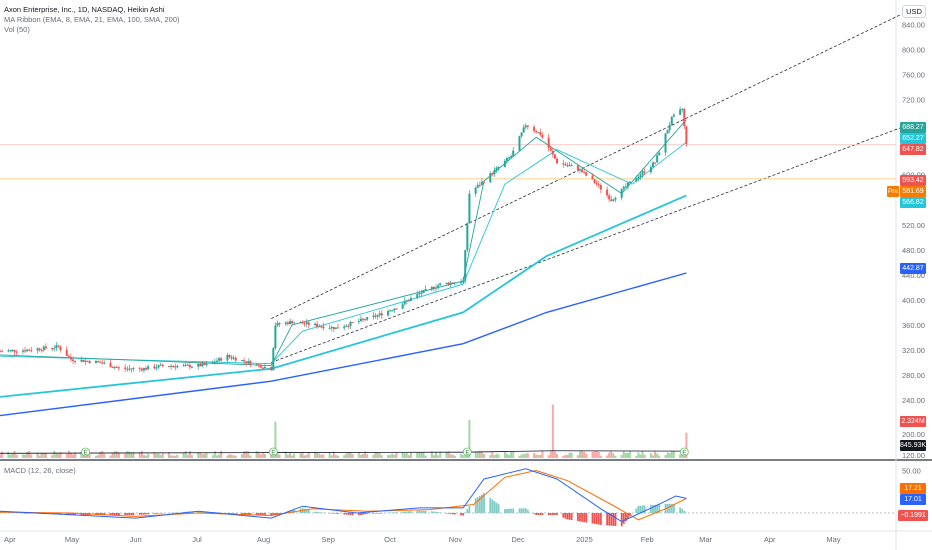 This screenshot has height=550, width=932. What do you see at coordinates (913, 50) in the screenshot?
I see `price-tick-label: 800.00` at bounding box center [913, 50].